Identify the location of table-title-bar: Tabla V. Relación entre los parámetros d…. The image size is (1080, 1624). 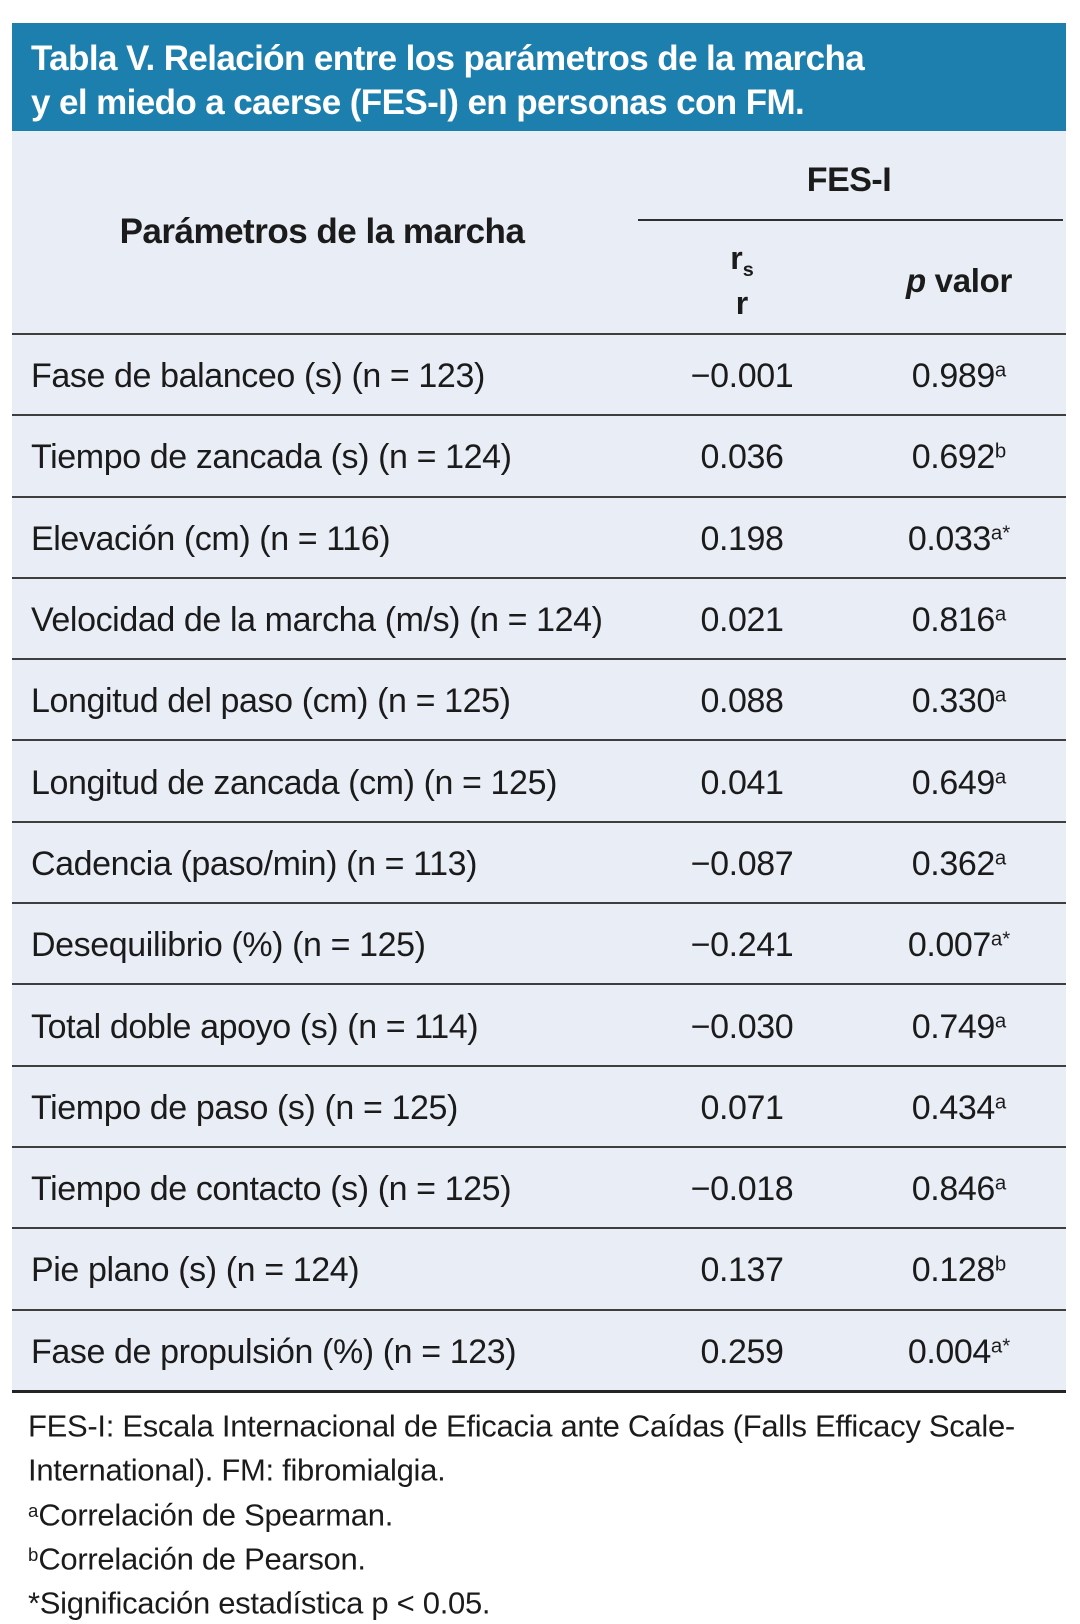
(539, 77).